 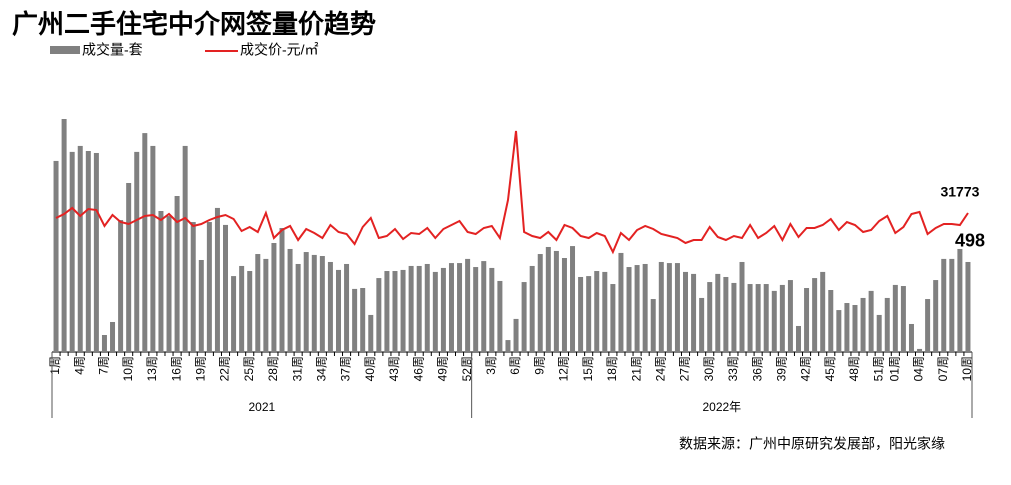 I want to click on x-tick-label: 31周, so click(x=297, y=368).